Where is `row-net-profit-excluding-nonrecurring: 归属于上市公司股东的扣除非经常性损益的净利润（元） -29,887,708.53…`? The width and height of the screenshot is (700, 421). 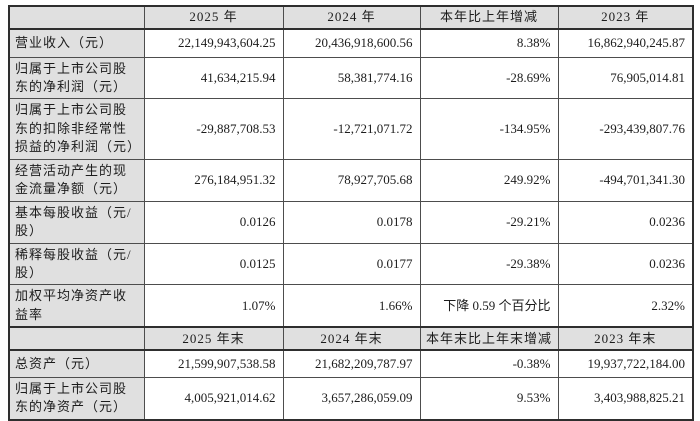 row-net-profit-excluding-nonrecurring: 归属于上市公司股东的扣除非经常性损益的净利润（元） -29,887,708.53… is located at coordinates (351, 129).